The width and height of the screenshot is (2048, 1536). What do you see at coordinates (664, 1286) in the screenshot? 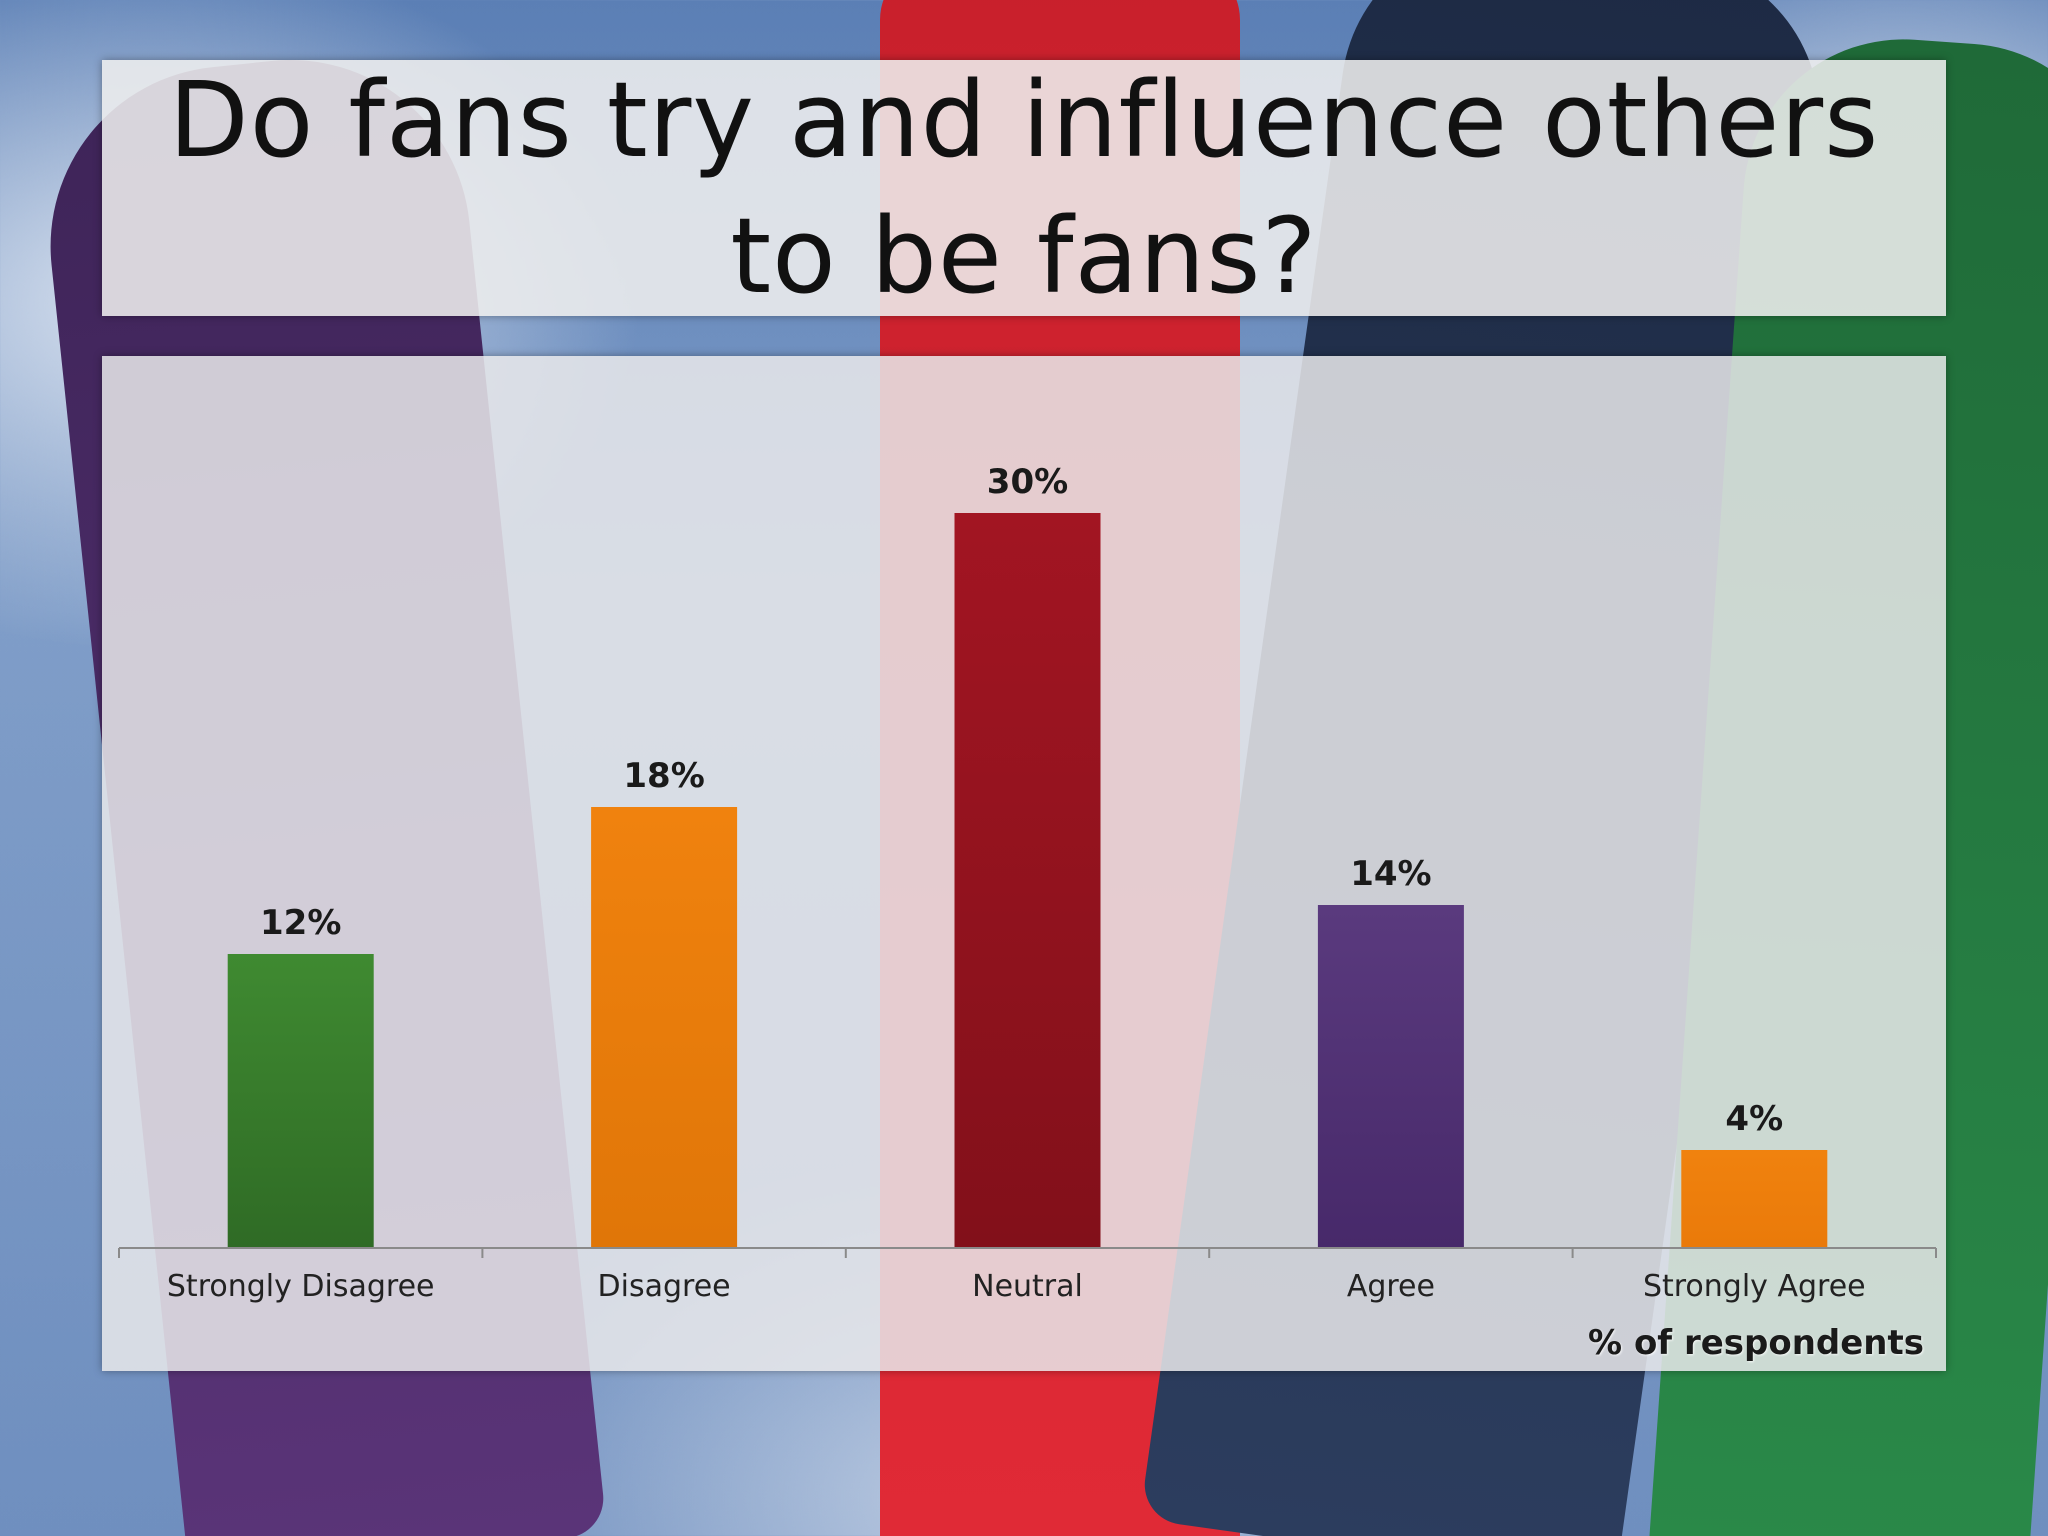
I see `tick-label-disagree: Disagree` at bounding box center [664, 1286].